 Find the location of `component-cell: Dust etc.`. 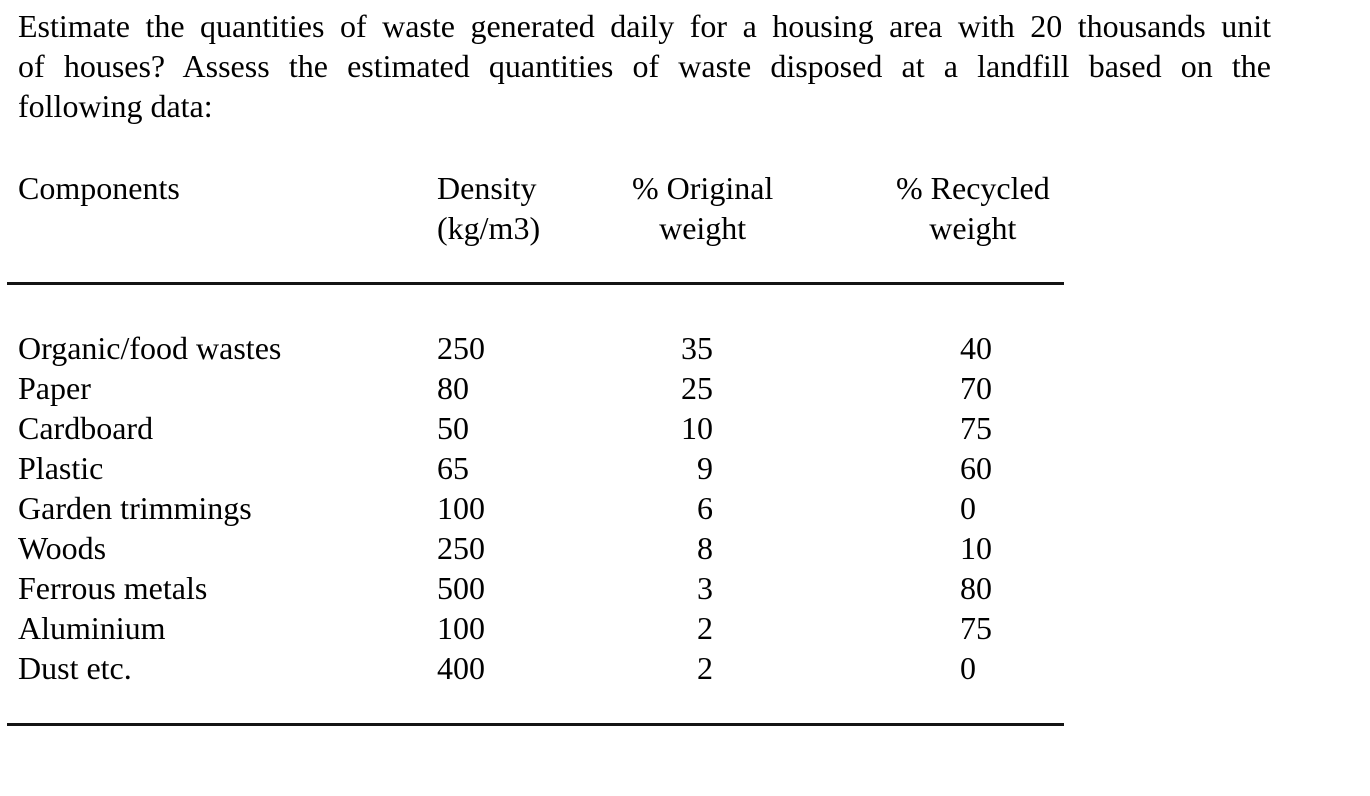

component-cell: Dust etc. is located at coordinates (75, 668).